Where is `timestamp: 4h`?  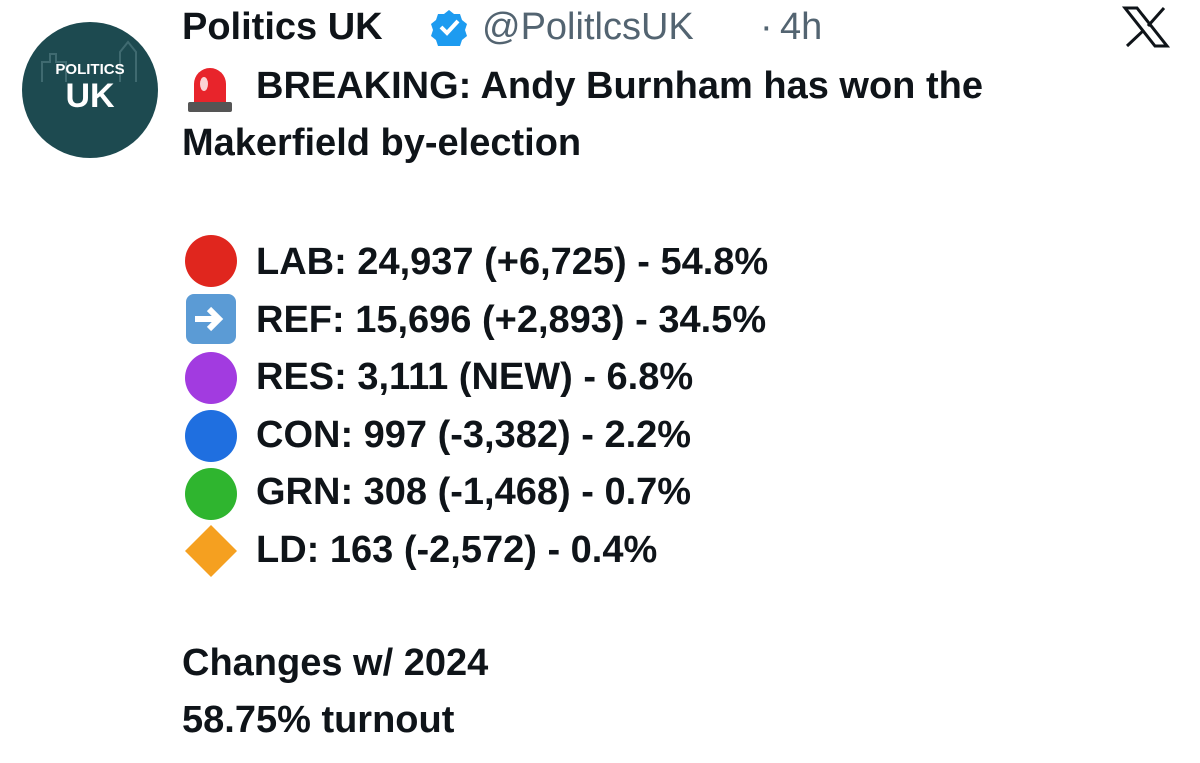 timestamp: 4h is located at coordinates (801, 27).